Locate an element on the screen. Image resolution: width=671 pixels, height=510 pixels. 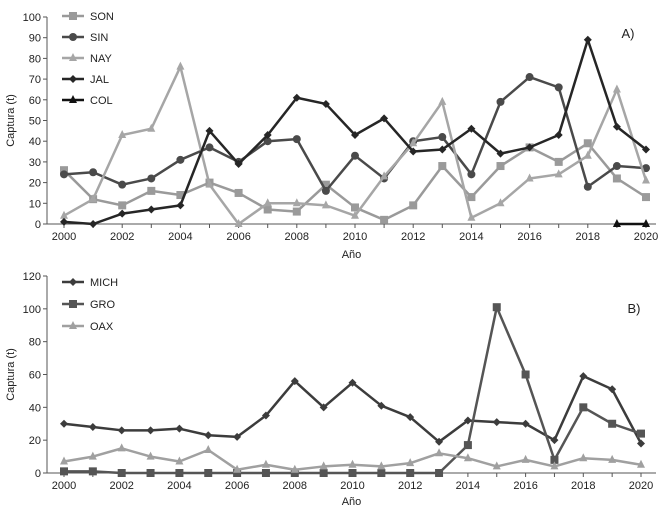
x-tick-label: 2008 is located at coordinates (297, 237).